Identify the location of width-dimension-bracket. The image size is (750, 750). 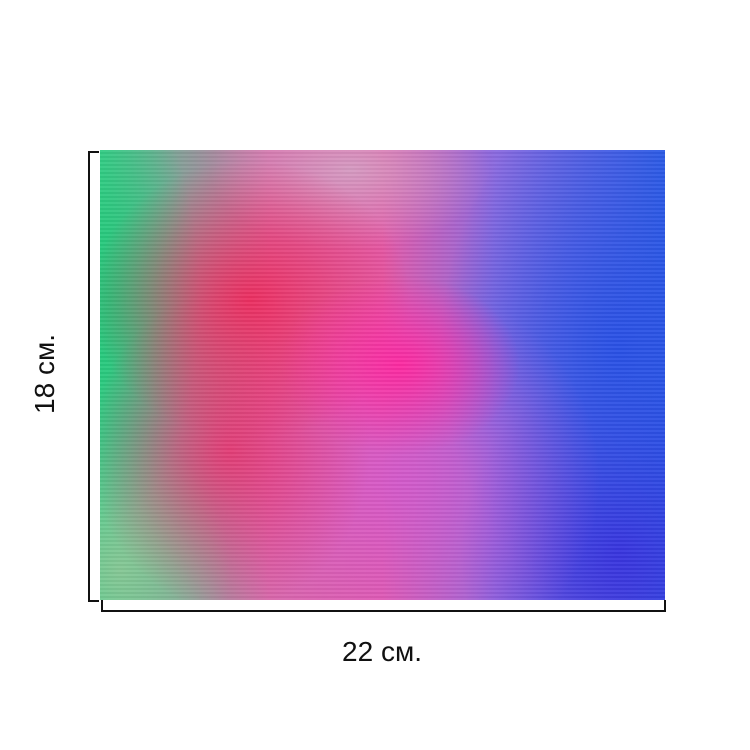
(383, 606).